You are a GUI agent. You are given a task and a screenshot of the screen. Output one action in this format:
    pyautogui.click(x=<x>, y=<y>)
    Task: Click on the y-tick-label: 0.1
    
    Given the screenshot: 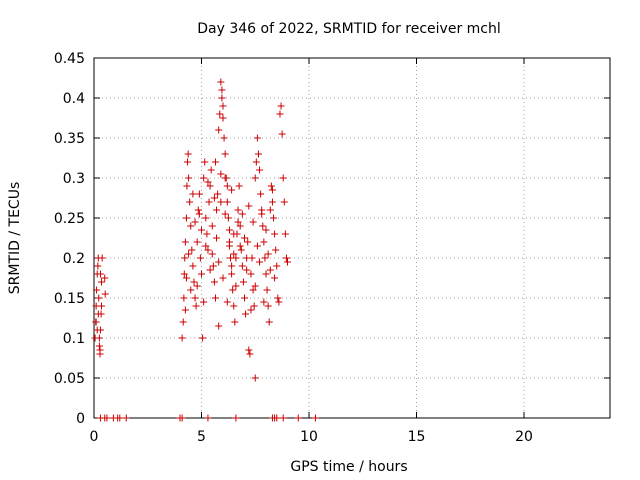 What is the action you would take?
    pyautogui.click(x=74, y=339)
    